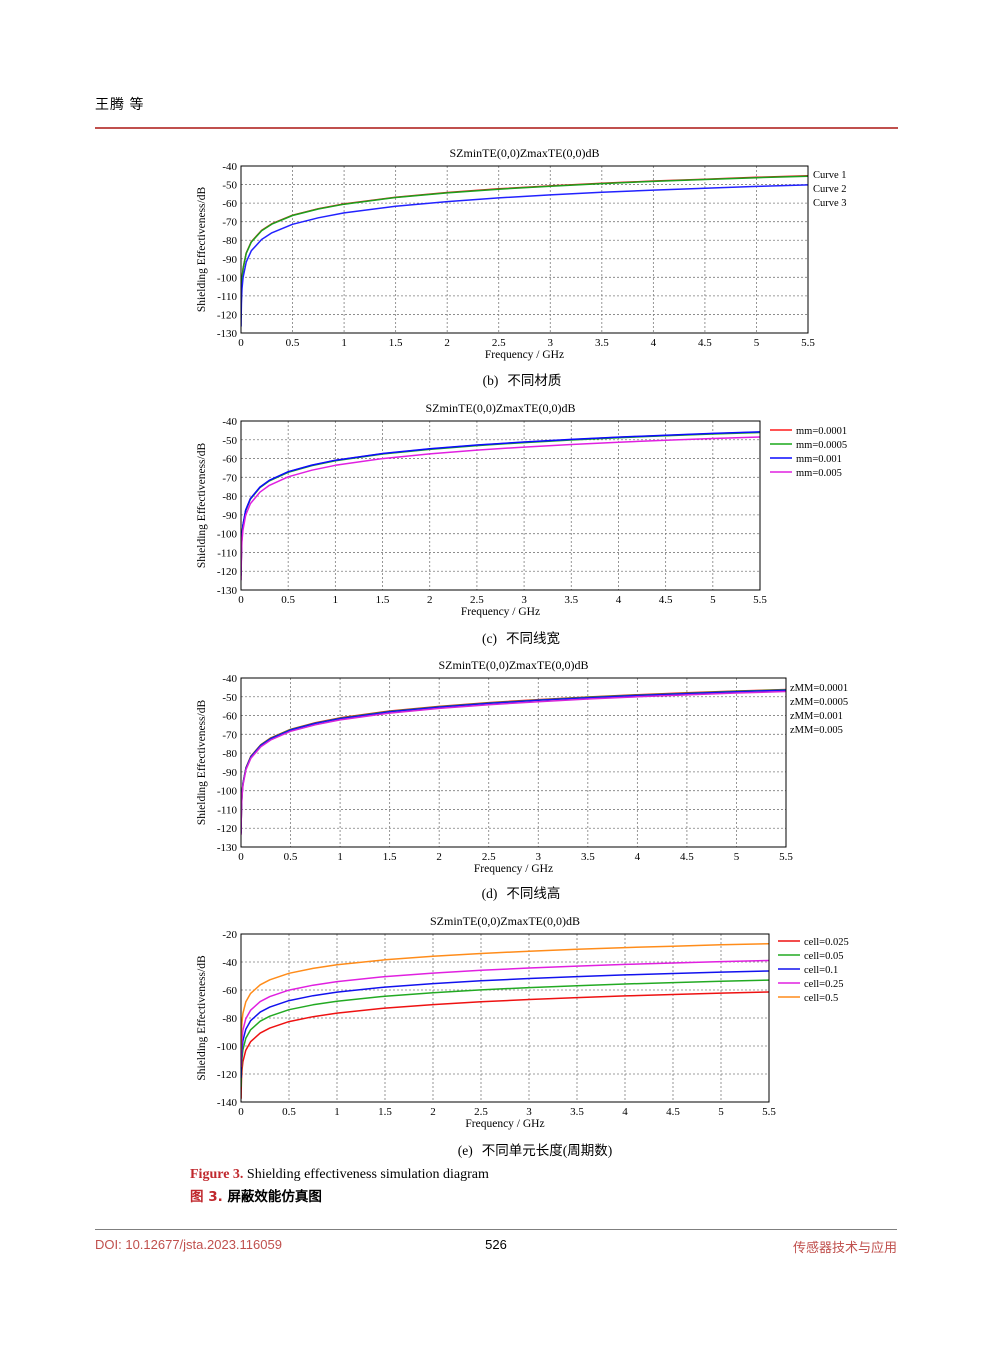  What do you see at coordinates (819, 688) in the screenshot?
I see `legend-label-zmm-0-0001: zMM=0.0001` at bounding box center [819, 688].